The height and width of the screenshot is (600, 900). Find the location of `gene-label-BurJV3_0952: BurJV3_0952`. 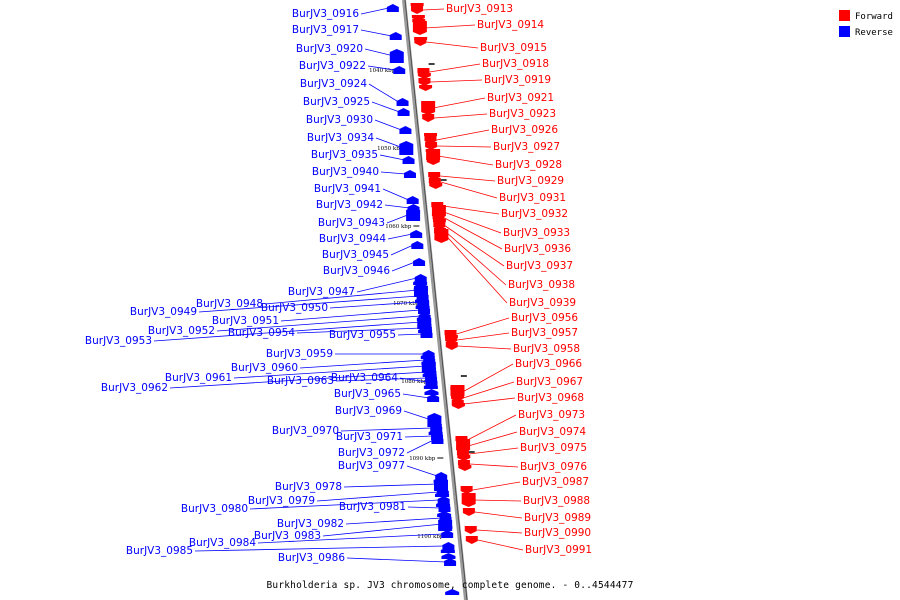

gene-label-BurJV3_0952: BurJV3_0952 is located at coordinates (181, 331).